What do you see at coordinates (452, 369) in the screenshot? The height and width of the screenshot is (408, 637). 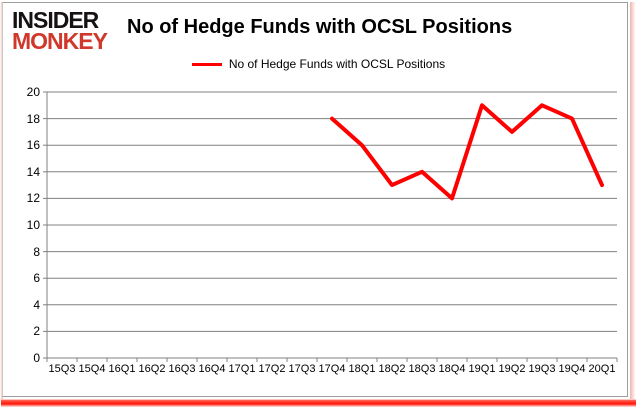 I see `x-axis-label: 18Q4` at bounding box center [452, 369].